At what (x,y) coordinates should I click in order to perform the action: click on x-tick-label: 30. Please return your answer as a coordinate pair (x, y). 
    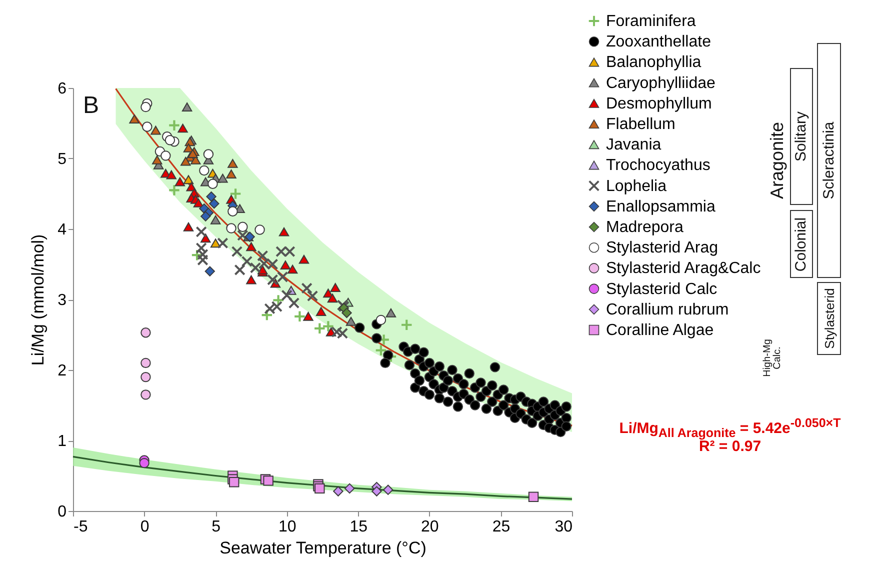
    Looking at the image, I should click on (563, 527).